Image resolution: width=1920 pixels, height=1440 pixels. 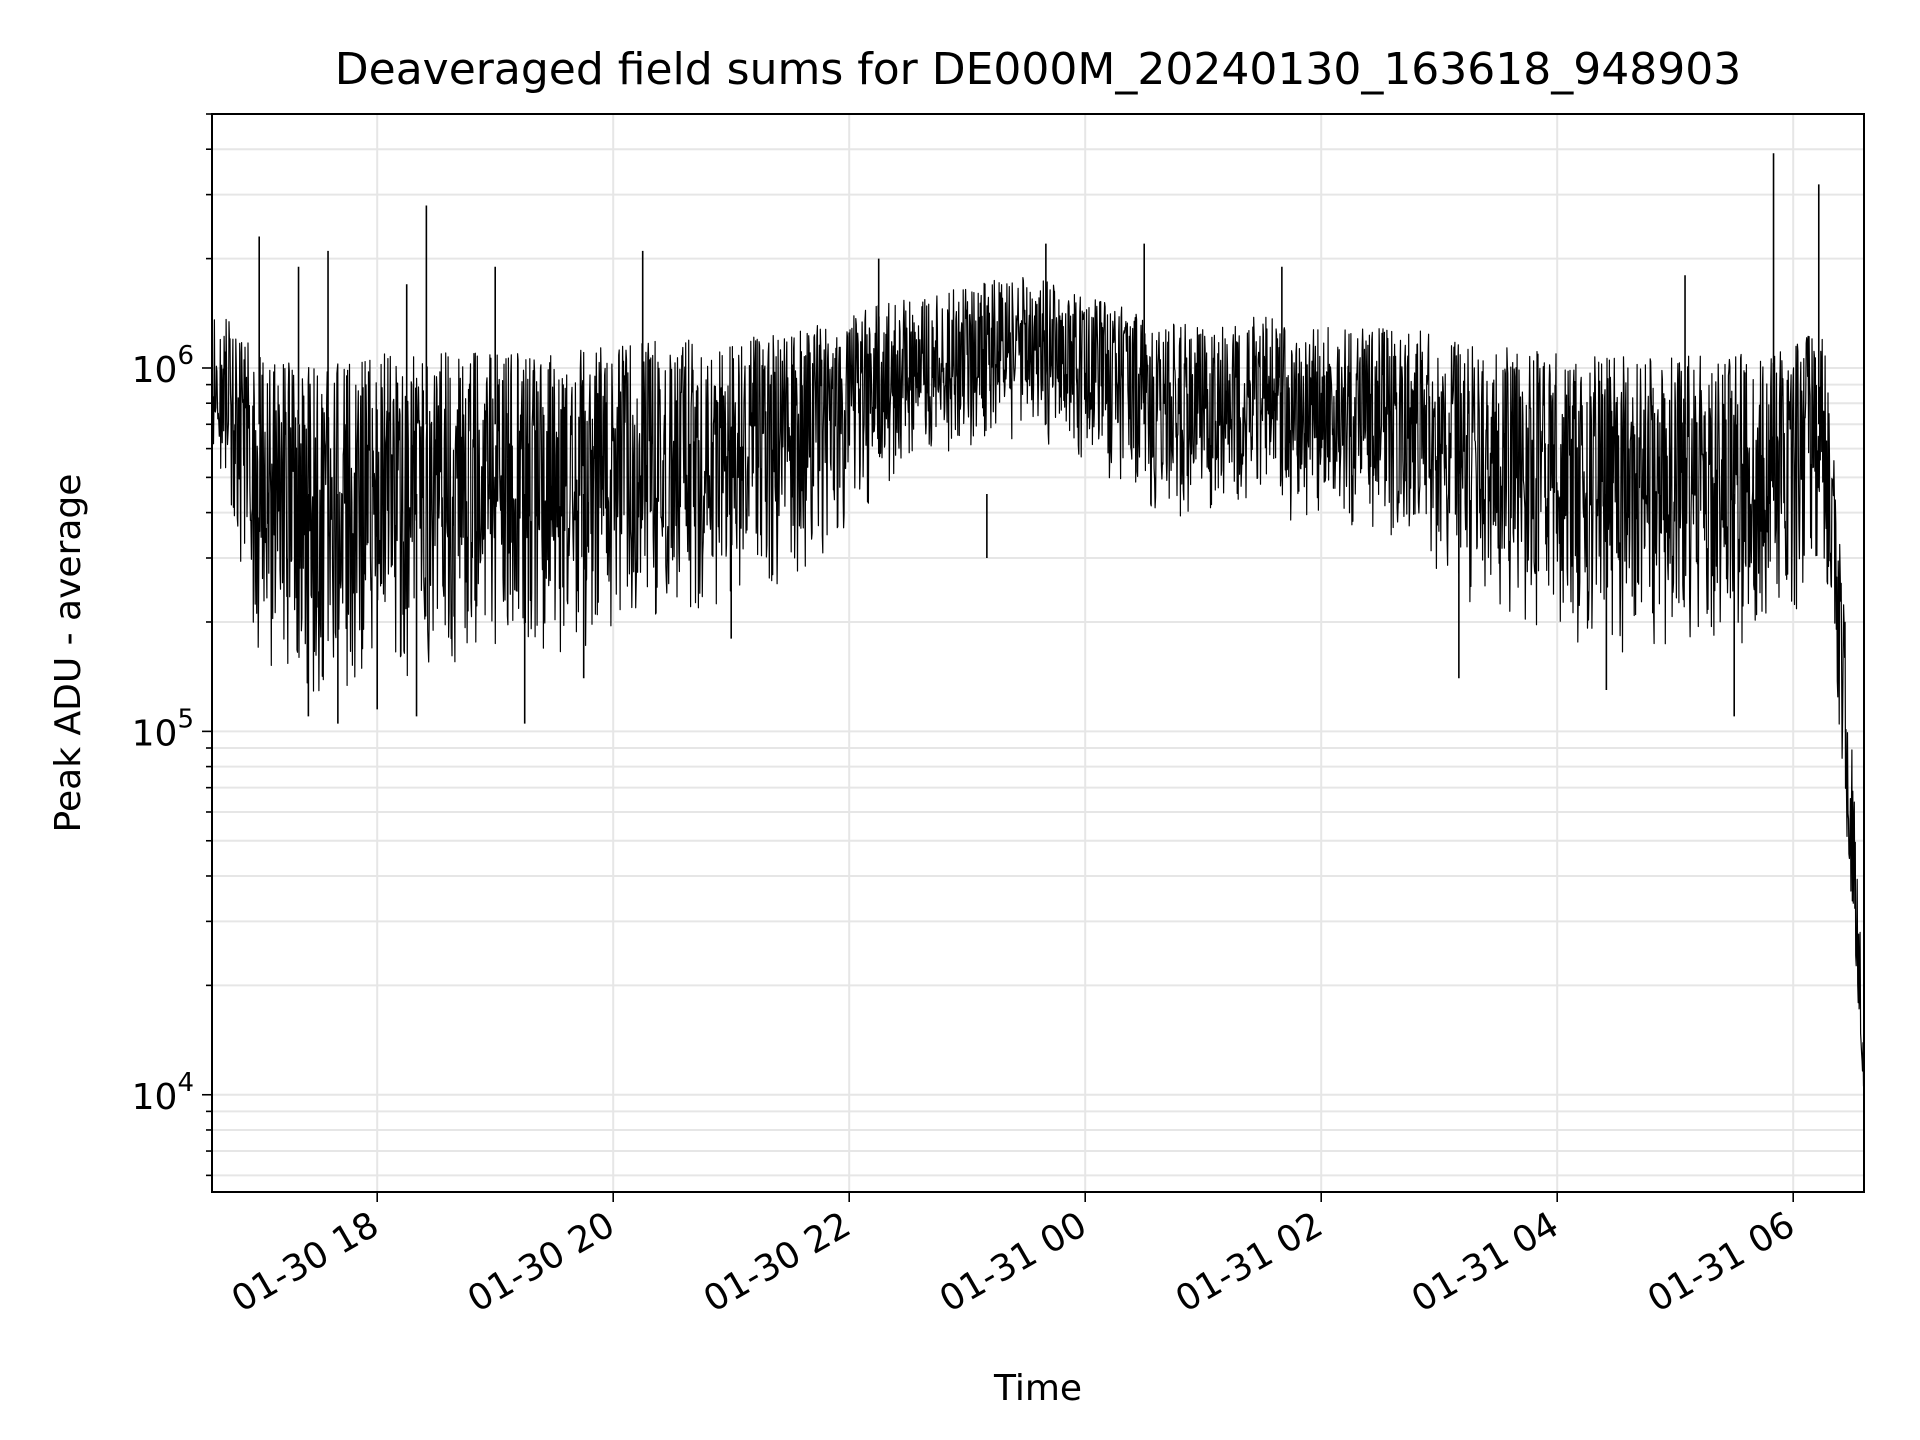 I want to click on x-tick-label: 01-31 00, so click(x=1013, y=1262).